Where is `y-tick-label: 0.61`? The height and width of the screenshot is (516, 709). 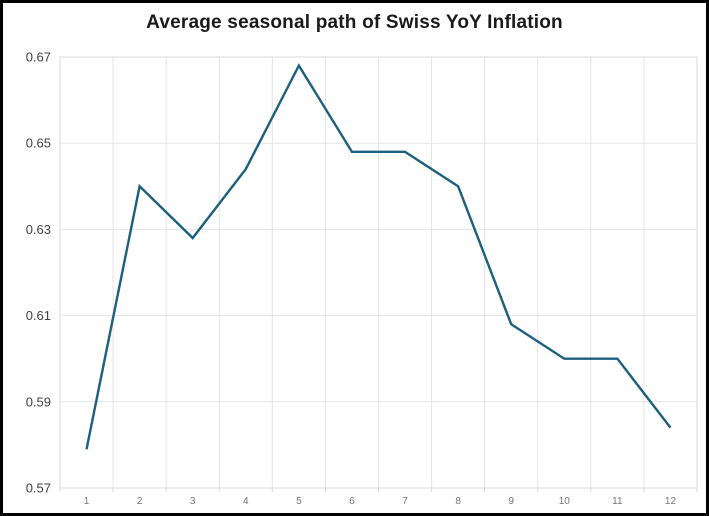
y-tick-label: 0.61 is located at coordinates (38, 315).